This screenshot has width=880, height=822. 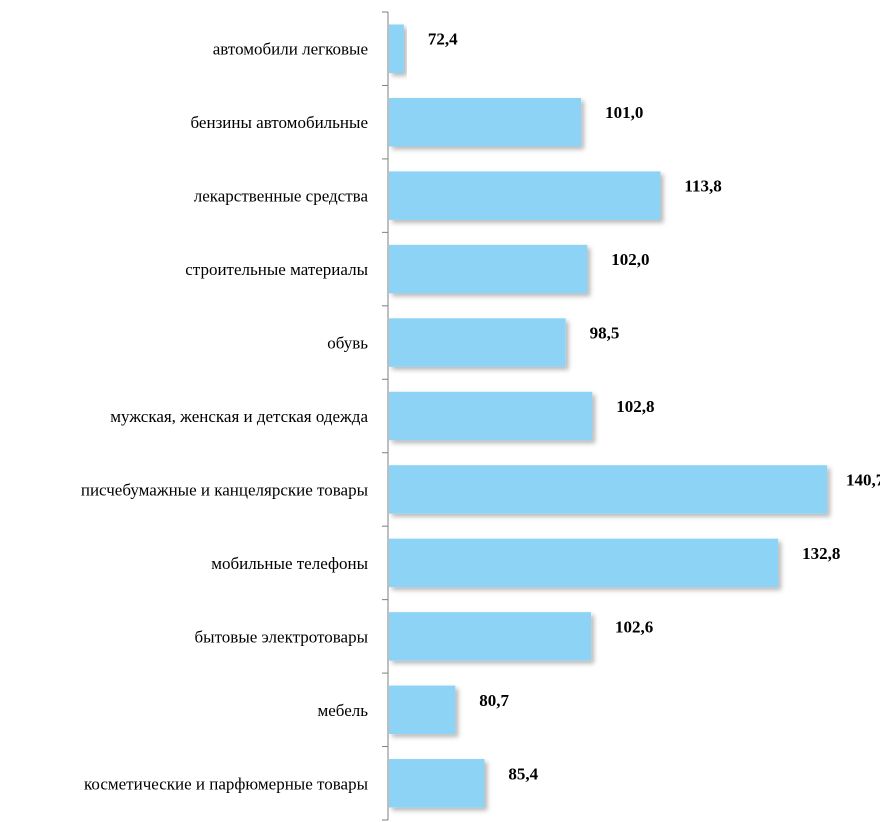 I want to click on value-label: 102,0, so click(x=630, y=259).